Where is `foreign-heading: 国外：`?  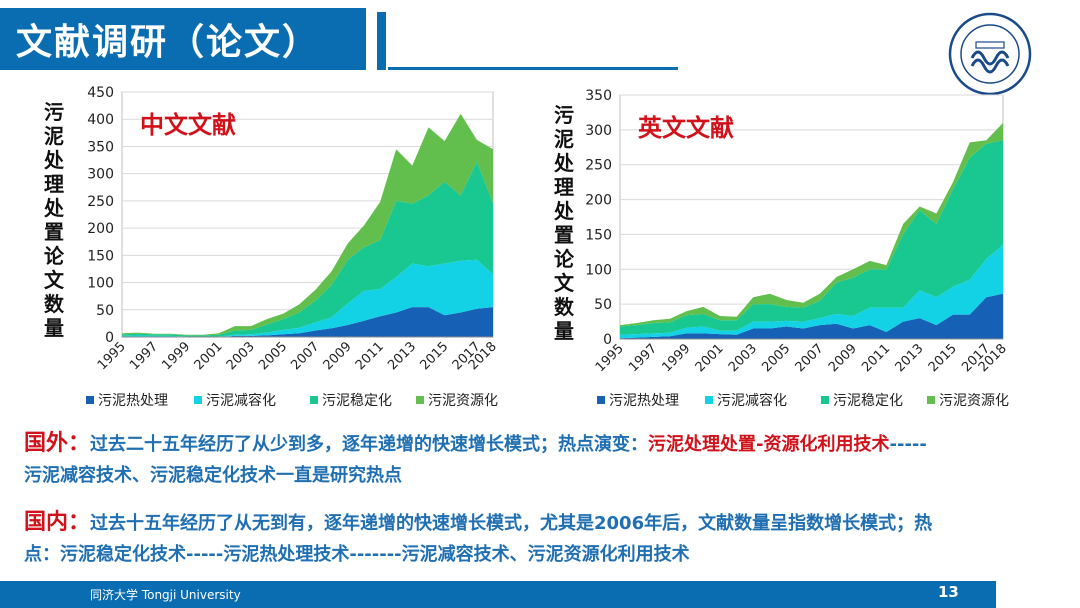 foreign-heading: 国外： is located at coordinates (57, 443).